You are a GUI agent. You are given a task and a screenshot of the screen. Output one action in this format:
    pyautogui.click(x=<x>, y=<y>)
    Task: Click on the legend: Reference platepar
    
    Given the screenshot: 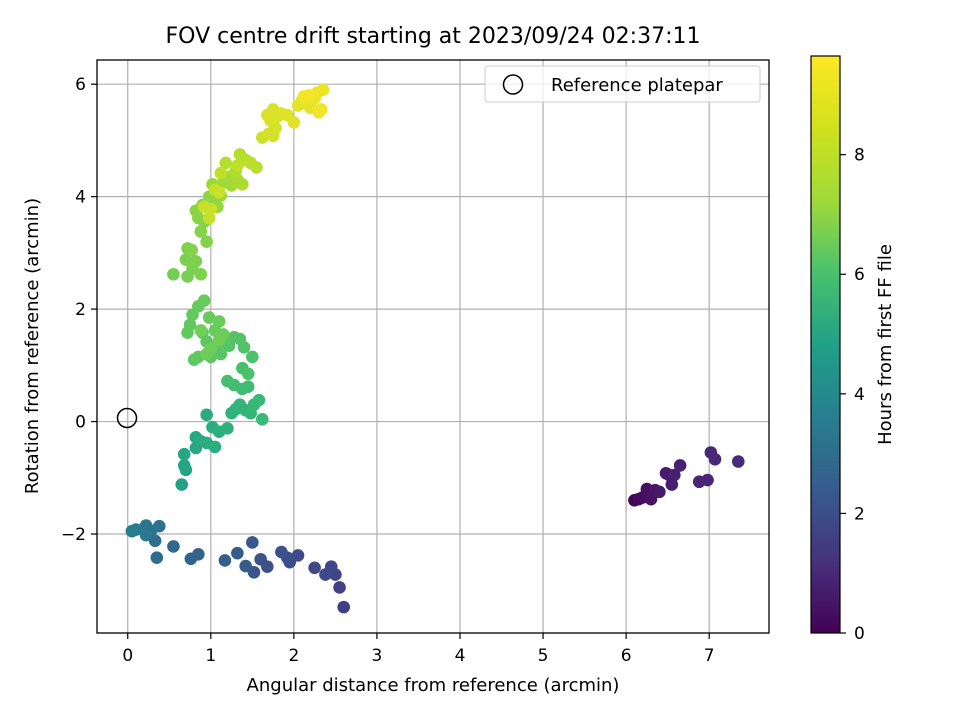 What is the action you would take?
    pyautogui.click(x=622, y=84)
    